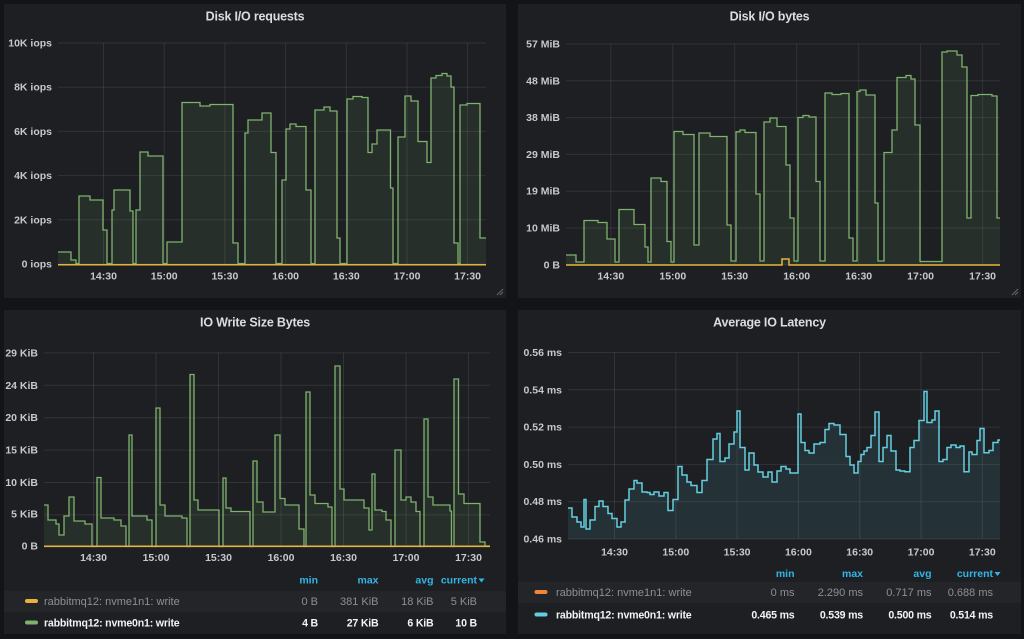 The image size is (1024, 639). I want to click on svg-text: Disk I/O bytes, so click(770, 17).